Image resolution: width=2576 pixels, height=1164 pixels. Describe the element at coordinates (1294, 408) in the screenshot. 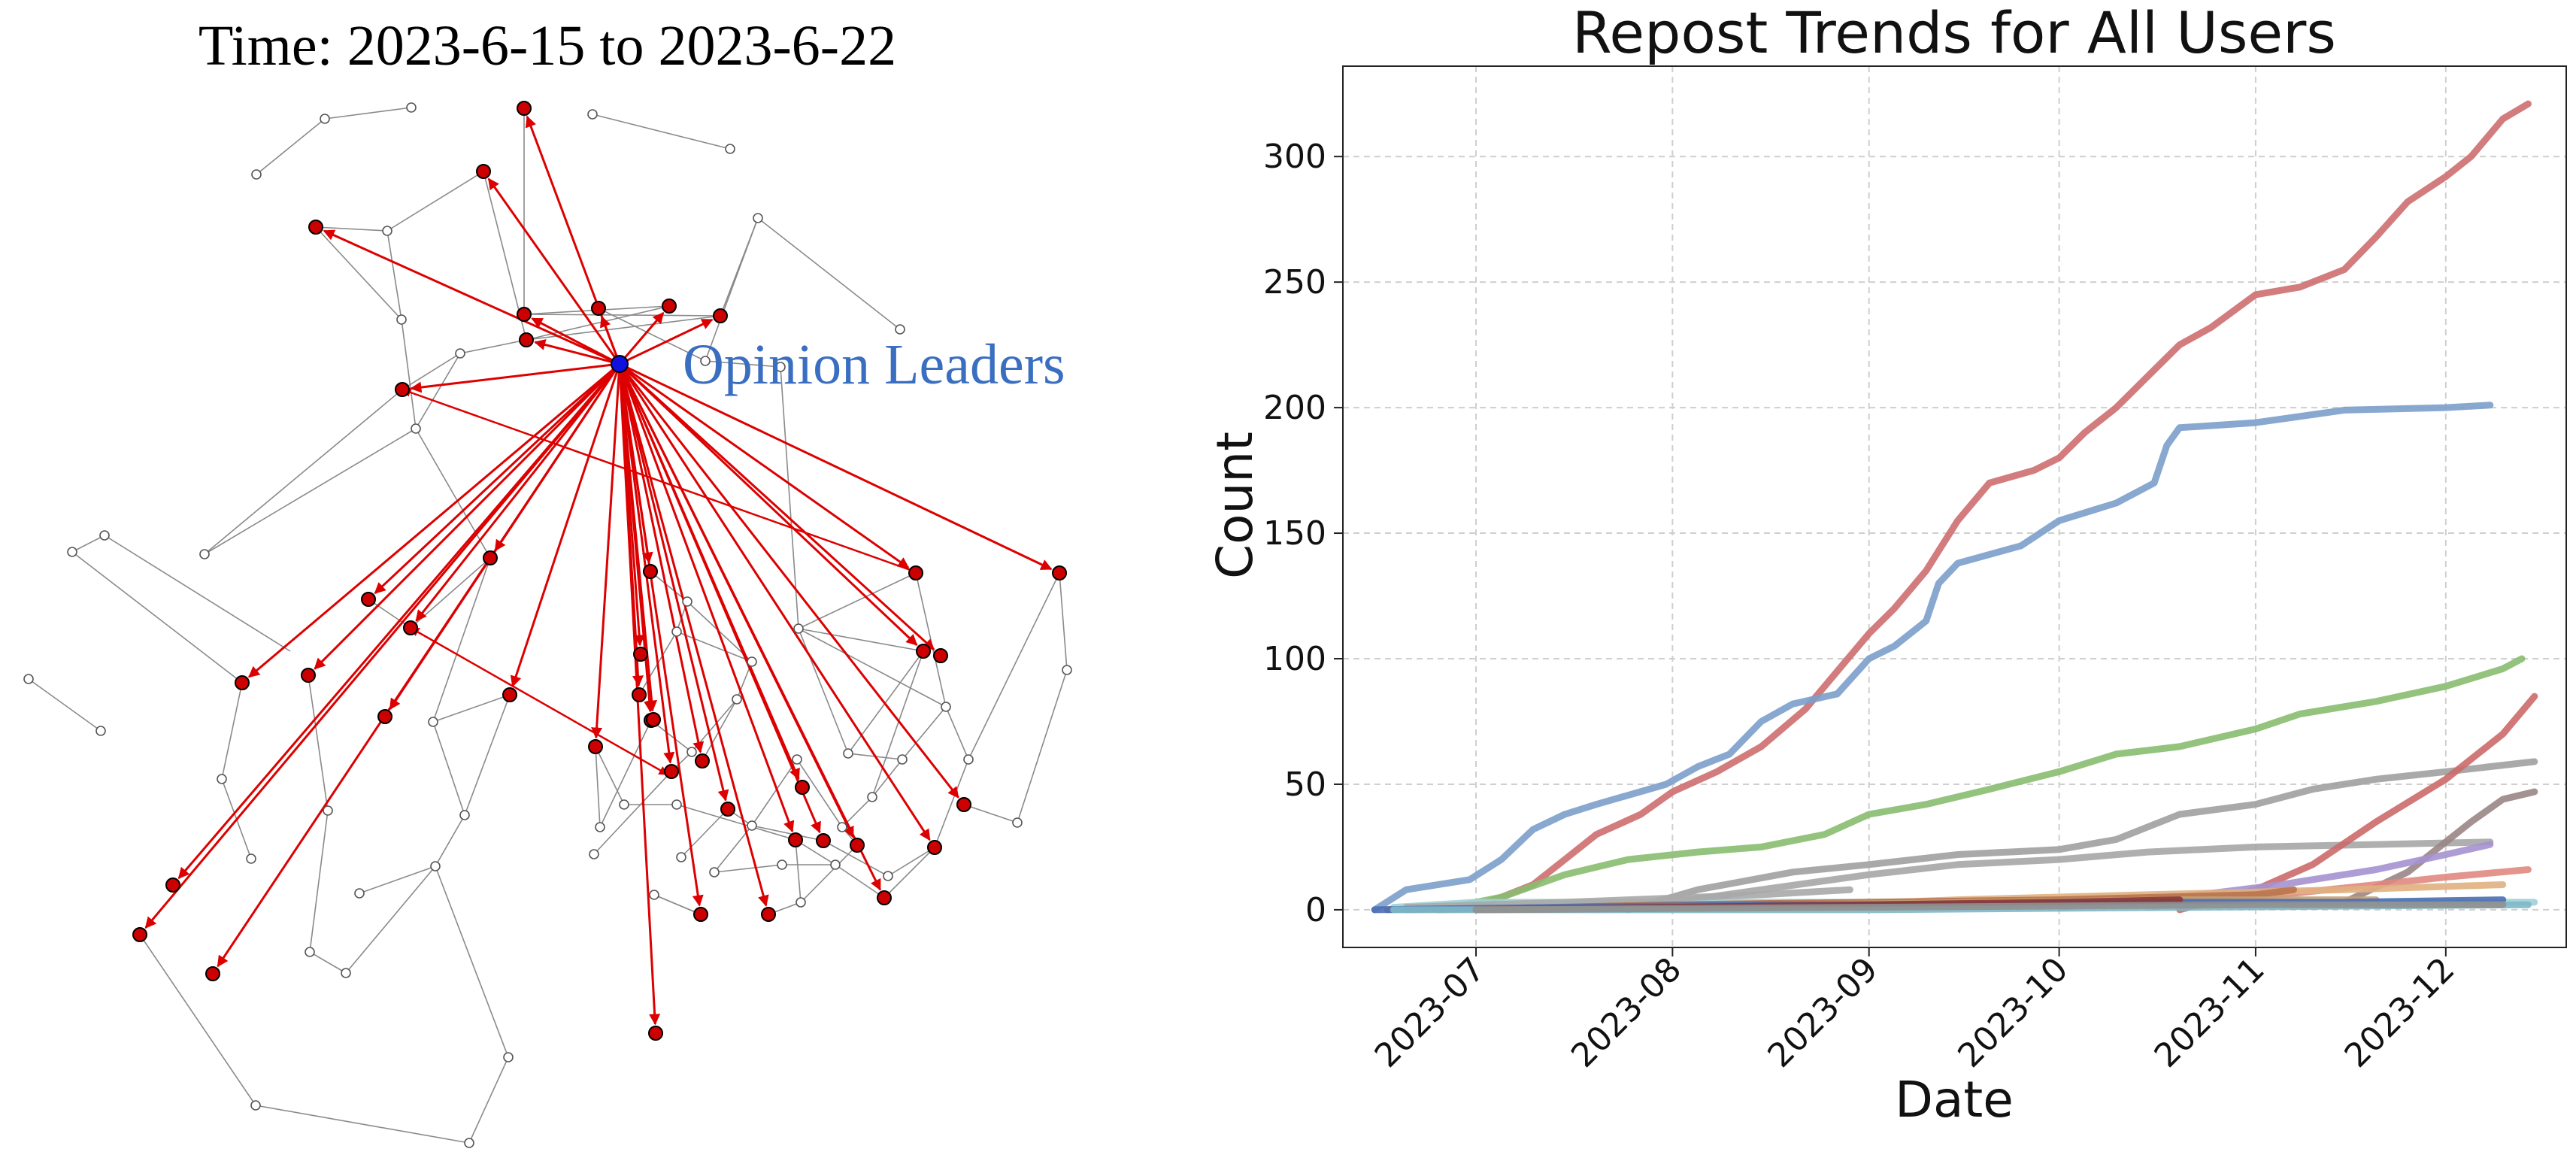

I see `y-tick-label: 200` at that location.